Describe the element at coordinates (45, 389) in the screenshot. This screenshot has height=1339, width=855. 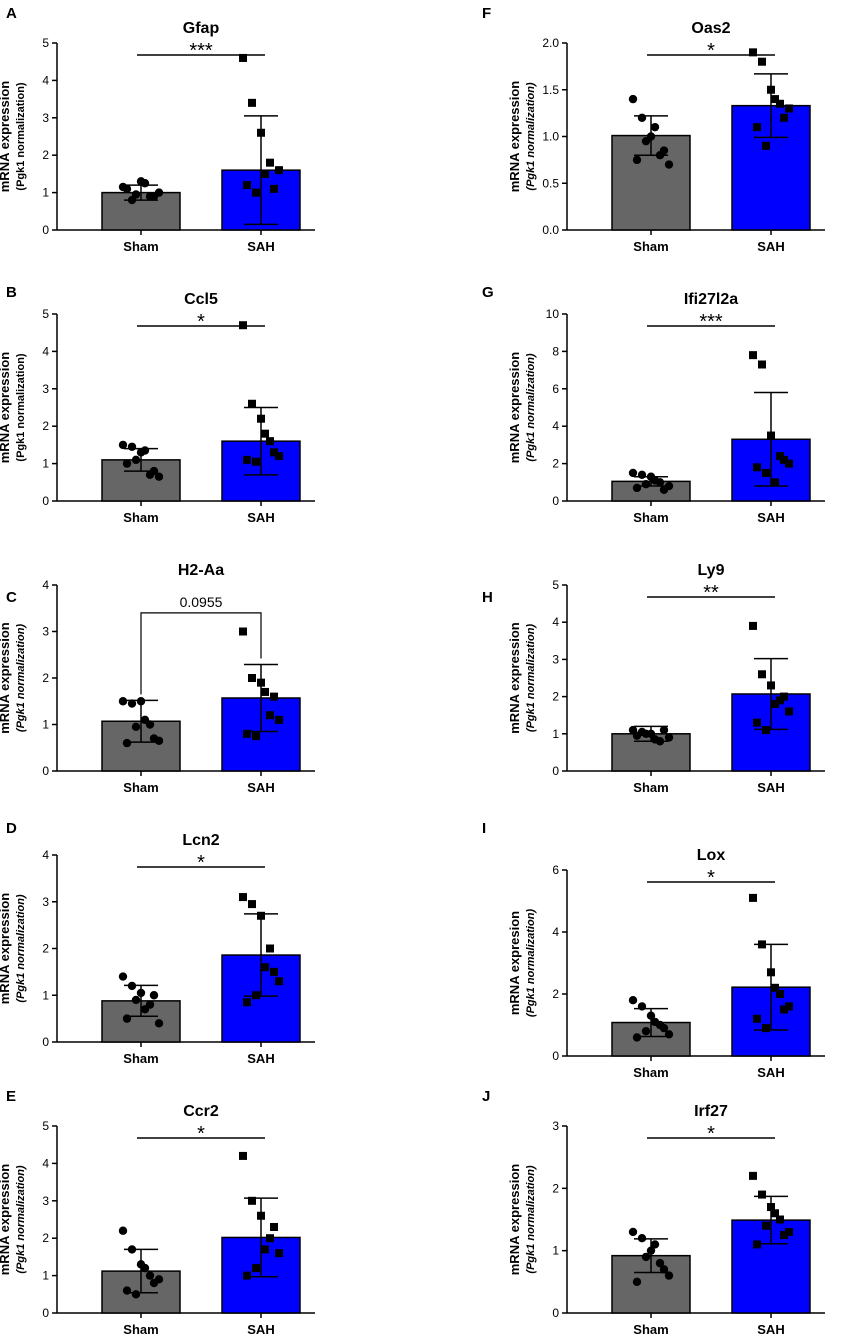
I see `y-tick-label: 3` at that location.